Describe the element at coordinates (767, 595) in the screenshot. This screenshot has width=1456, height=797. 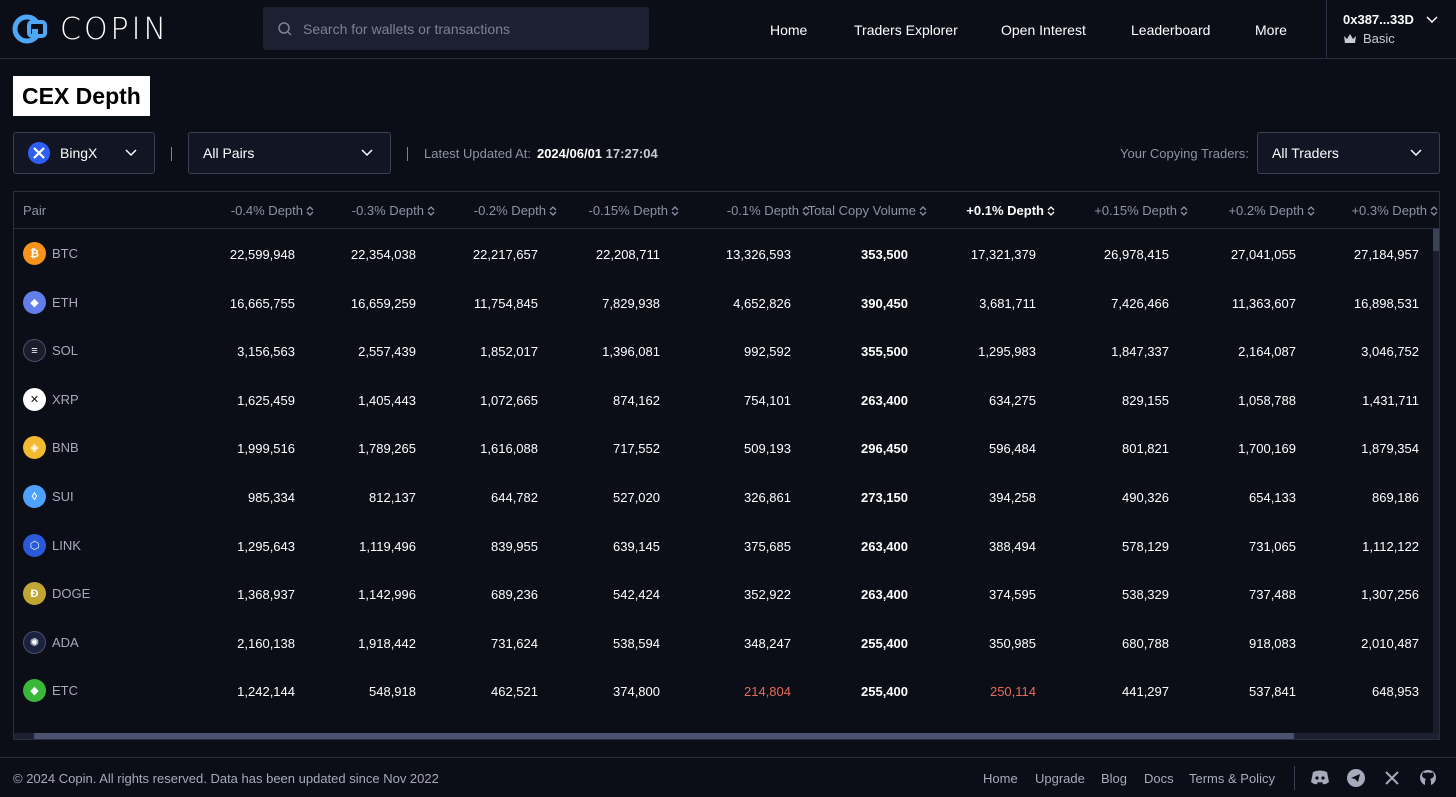
I see `table-cell: 352,922` at that location.